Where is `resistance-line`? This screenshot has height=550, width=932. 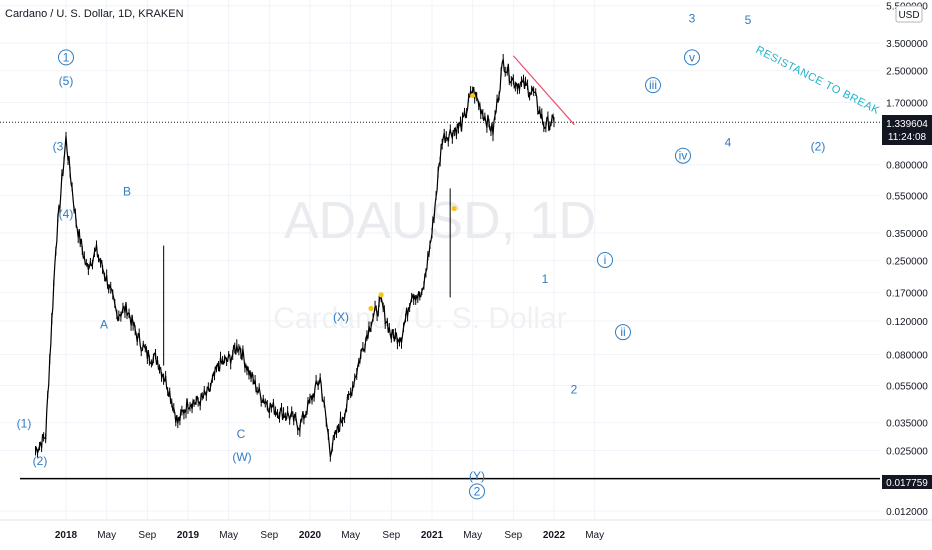
resistance-line is located at coordinates (543, 90).